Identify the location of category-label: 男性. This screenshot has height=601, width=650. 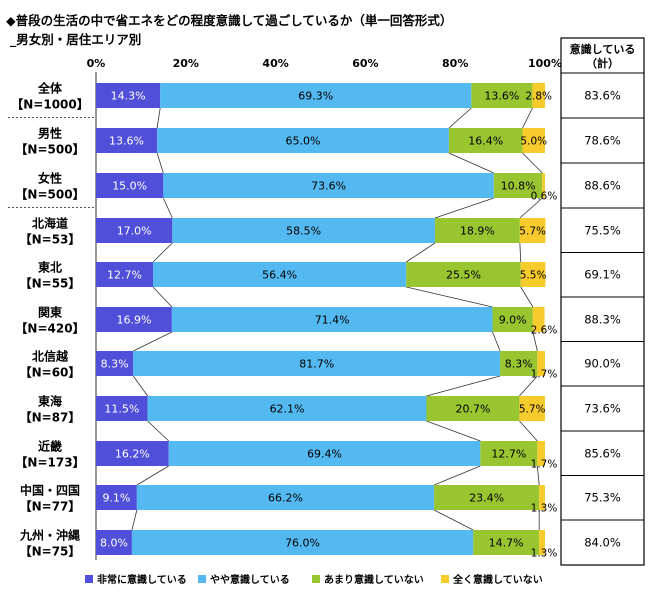
(50, 133).